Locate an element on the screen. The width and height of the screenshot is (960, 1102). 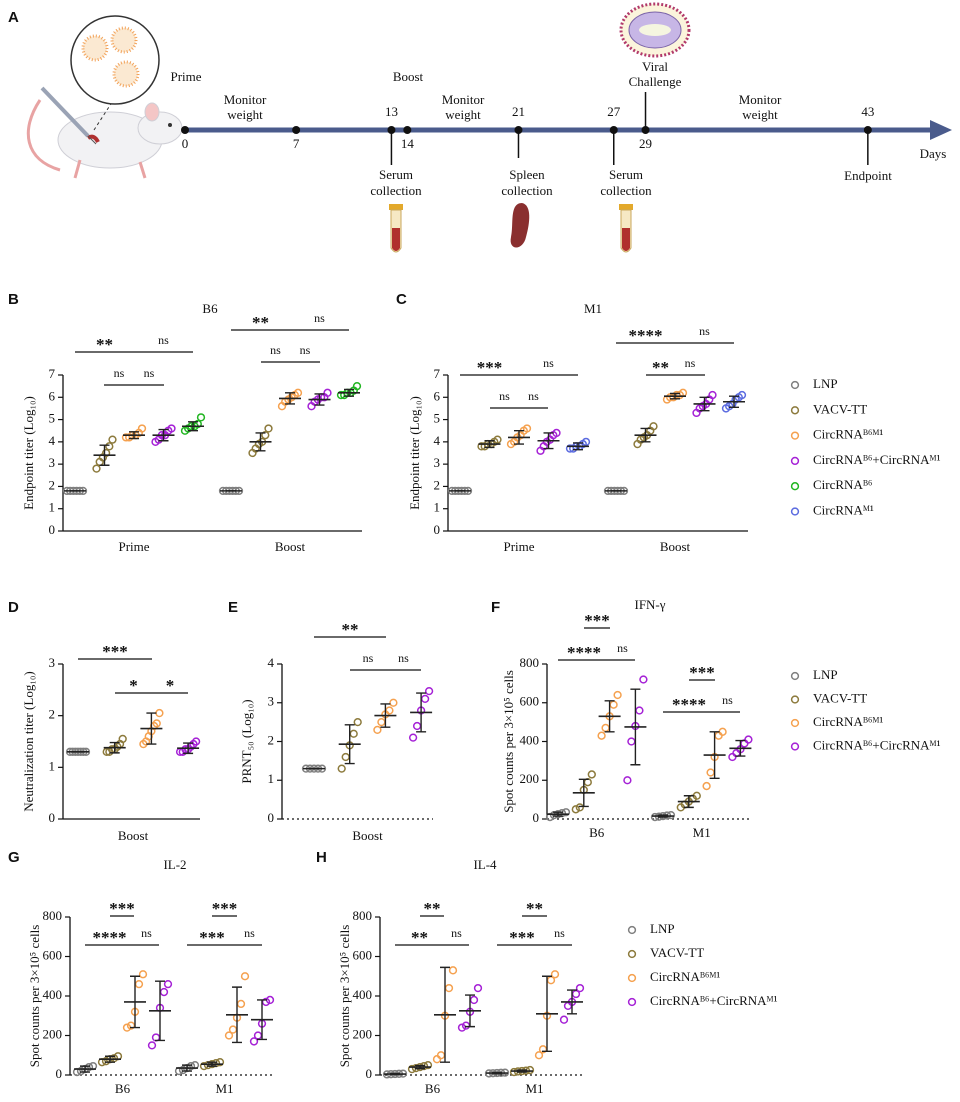
event-label: Prime is located at coordinates (185, 76).